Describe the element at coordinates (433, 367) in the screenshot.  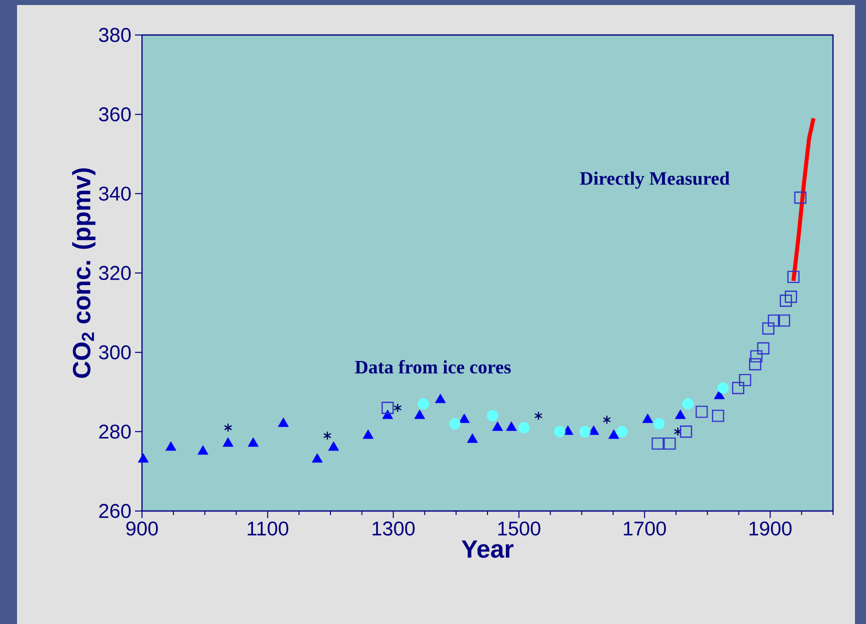
I see `annotation: Data from ice cores` at that location.